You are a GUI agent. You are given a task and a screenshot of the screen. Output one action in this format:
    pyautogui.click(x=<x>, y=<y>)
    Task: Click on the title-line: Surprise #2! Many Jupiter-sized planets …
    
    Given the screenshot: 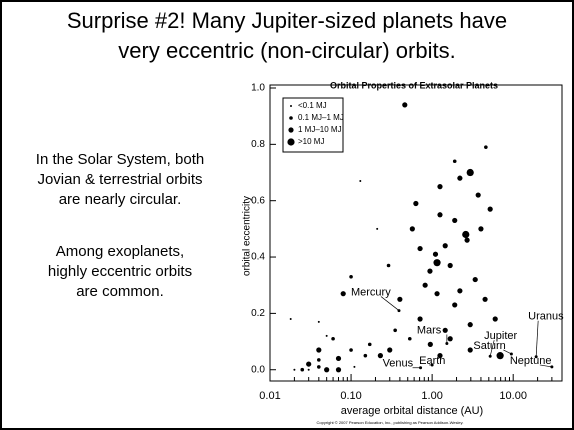 What is the action you would take?
    pyautogui.click(x=287, y=20)
    